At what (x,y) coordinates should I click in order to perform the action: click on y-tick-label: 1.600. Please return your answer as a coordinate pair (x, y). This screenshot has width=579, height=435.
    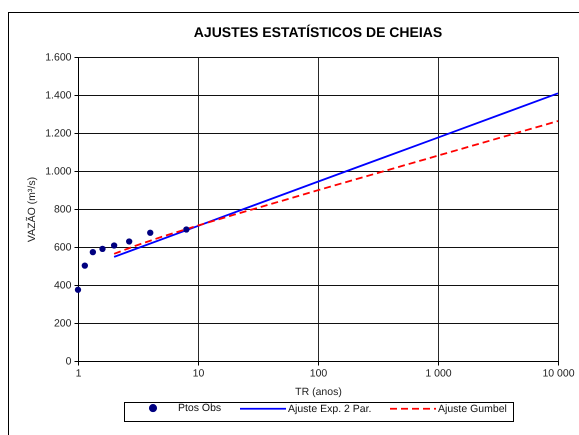
    Looking at the image, I should click on (58, 58).